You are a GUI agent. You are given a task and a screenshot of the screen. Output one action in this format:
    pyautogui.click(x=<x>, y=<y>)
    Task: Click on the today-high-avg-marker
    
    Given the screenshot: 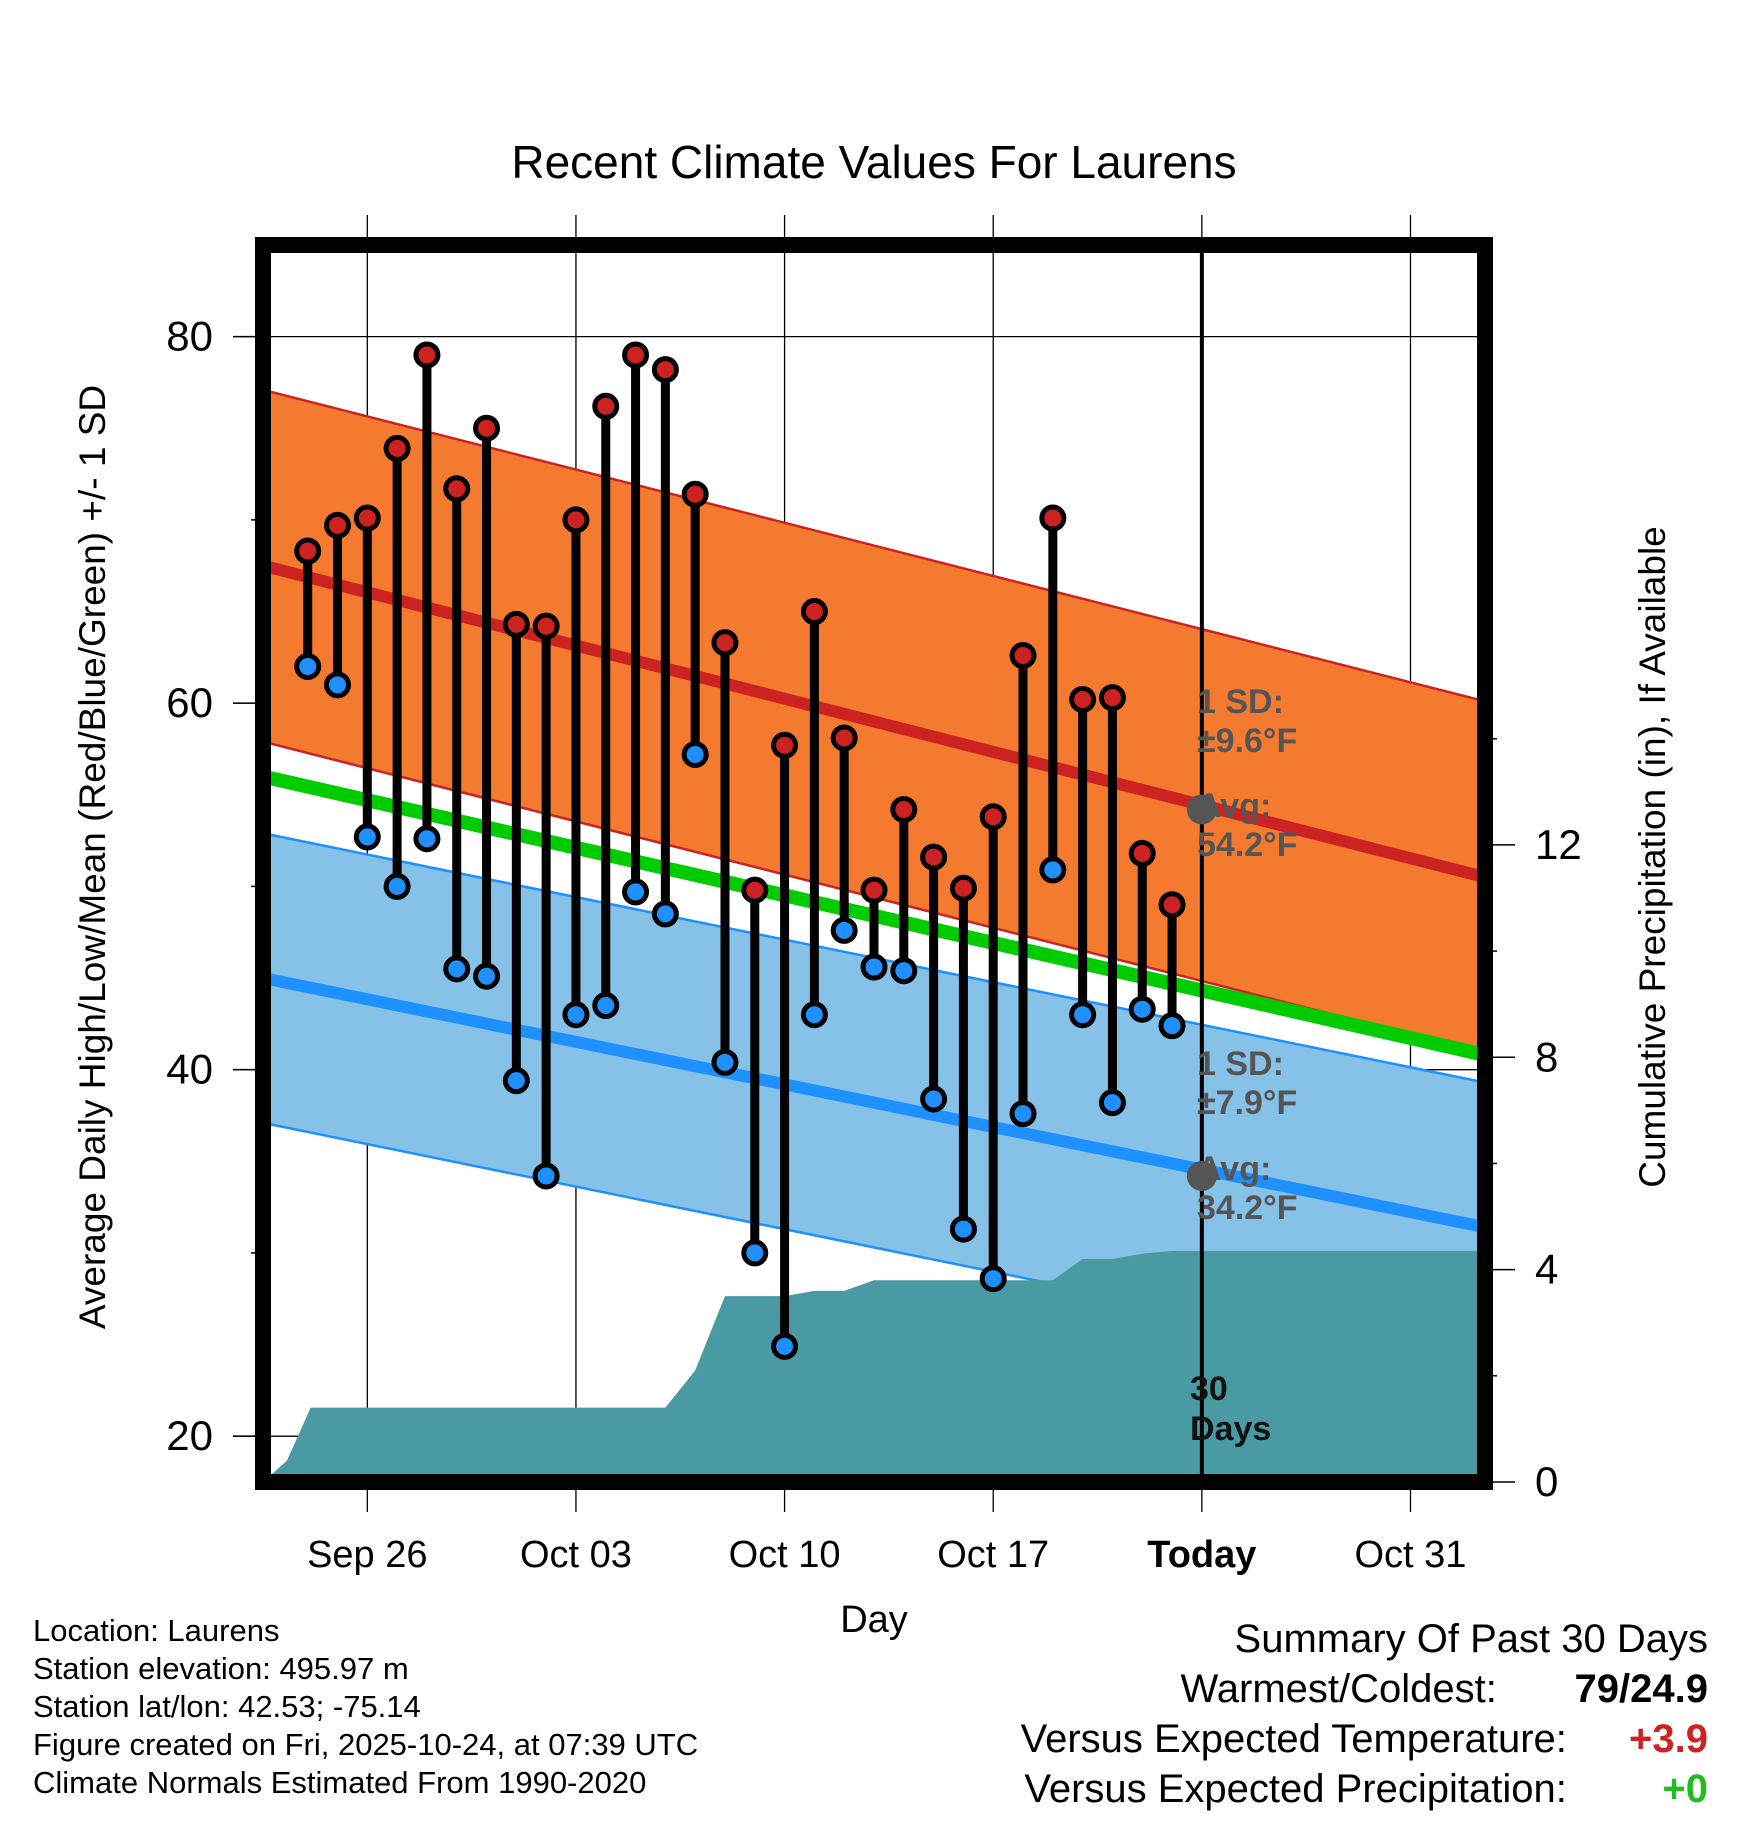 What is the action you would take?
    pyautogui.click(x=1201, y=809)
    